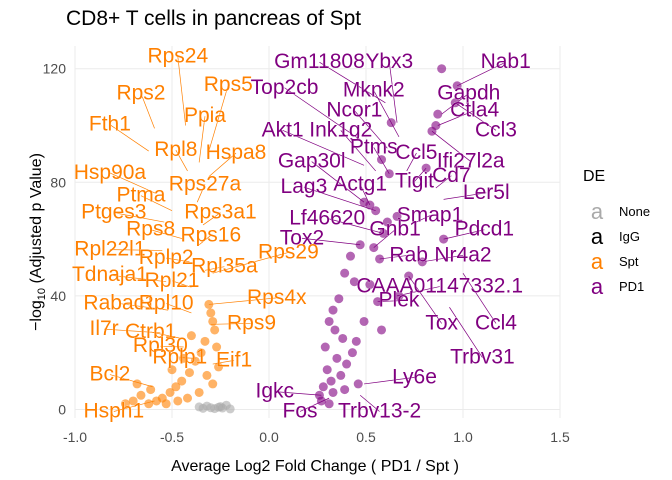  What do you see at coordinates (288, 251) in the screenshot?
I see `gene-label: Rps29` at bounding box center [288, 251].